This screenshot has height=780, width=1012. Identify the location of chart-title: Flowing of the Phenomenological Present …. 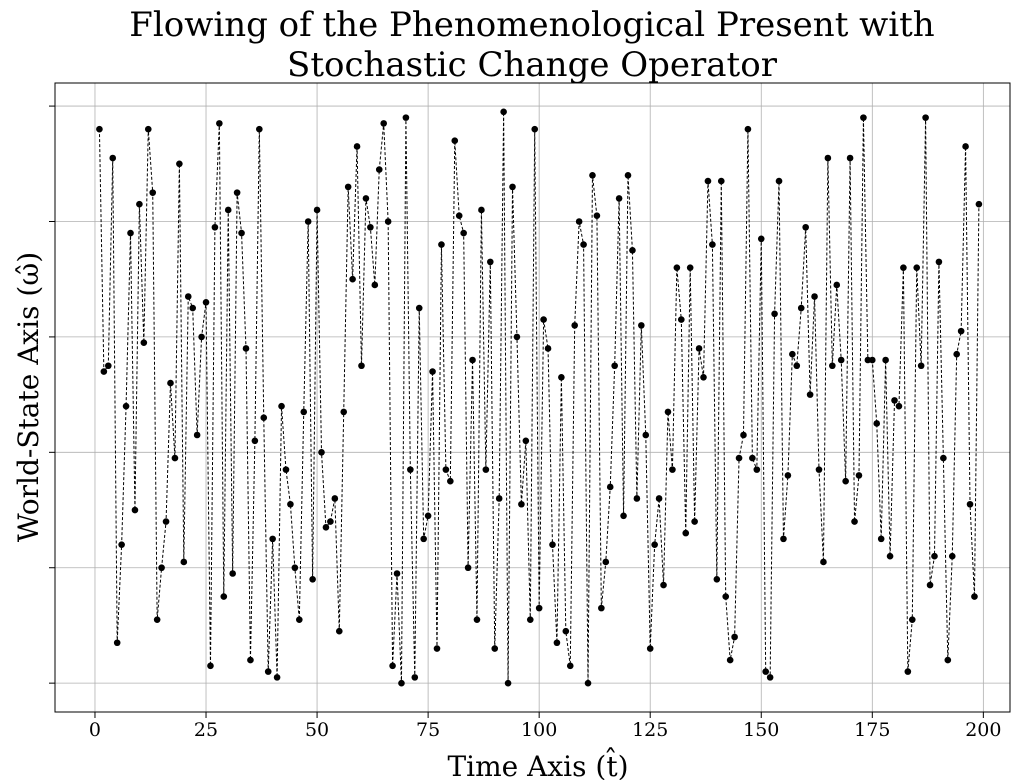
(531, 25).